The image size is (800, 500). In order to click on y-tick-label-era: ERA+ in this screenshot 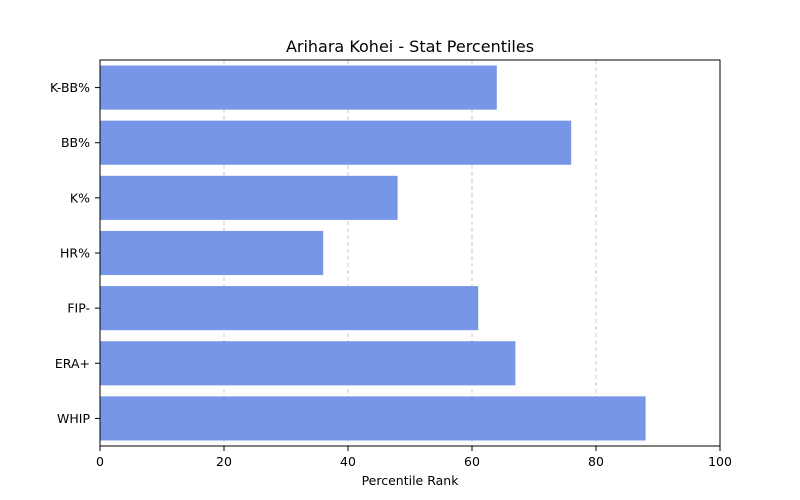, I will do `click(72, 363)`.